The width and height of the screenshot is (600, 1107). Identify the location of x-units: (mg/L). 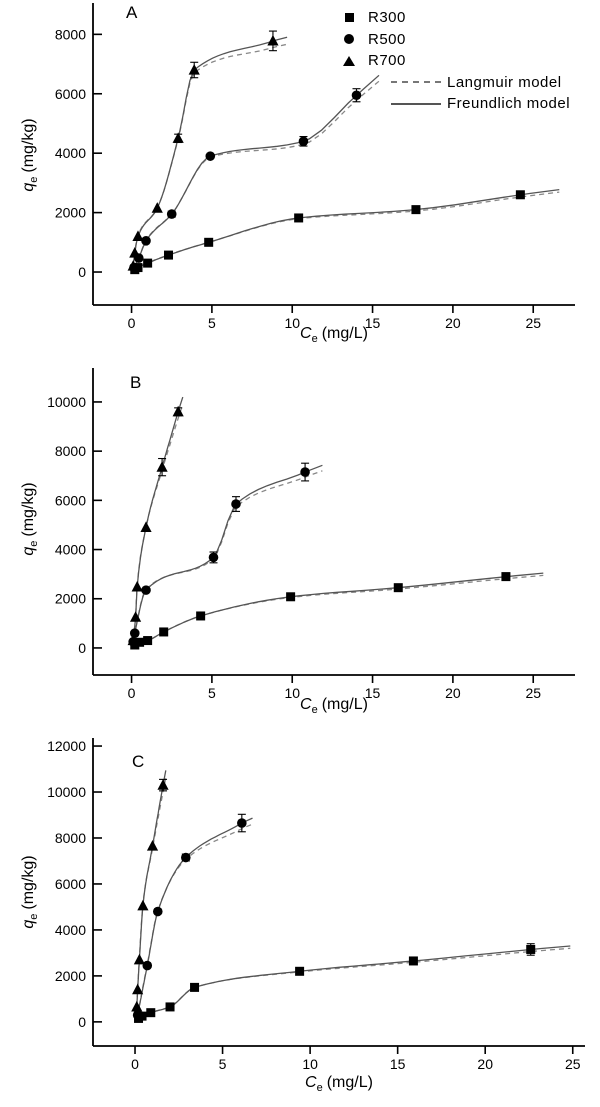
(344, 333).